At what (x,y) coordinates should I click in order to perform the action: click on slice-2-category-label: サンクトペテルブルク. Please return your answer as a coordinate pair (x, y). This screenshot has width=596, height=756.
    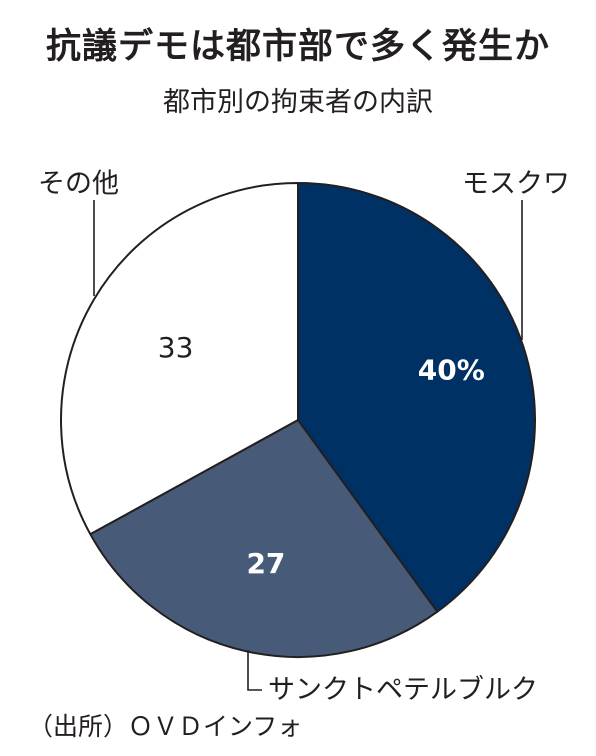
    Looking at the image, I should click on (403, 690).